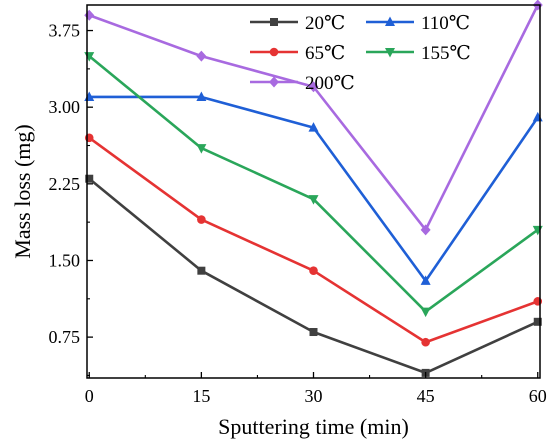 This screenshot has width=550, height=446. I want to click on y-tick-label: 3.75, so click(65, 31).